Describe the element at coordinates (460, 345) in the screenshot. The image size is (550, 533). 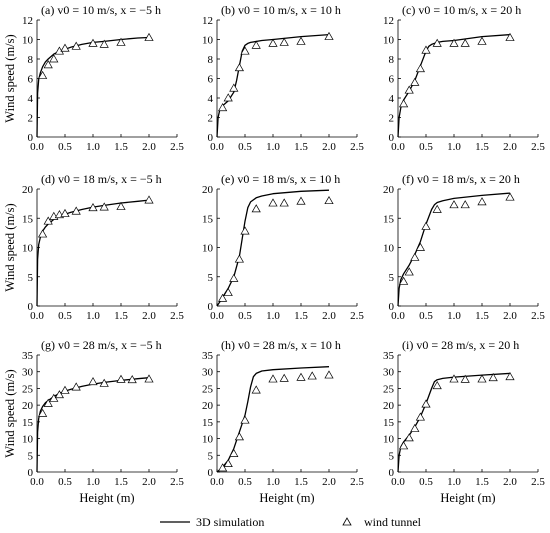
I see `panel-title: (i) v0 = 28 m/s, x = 20 h` at that location.